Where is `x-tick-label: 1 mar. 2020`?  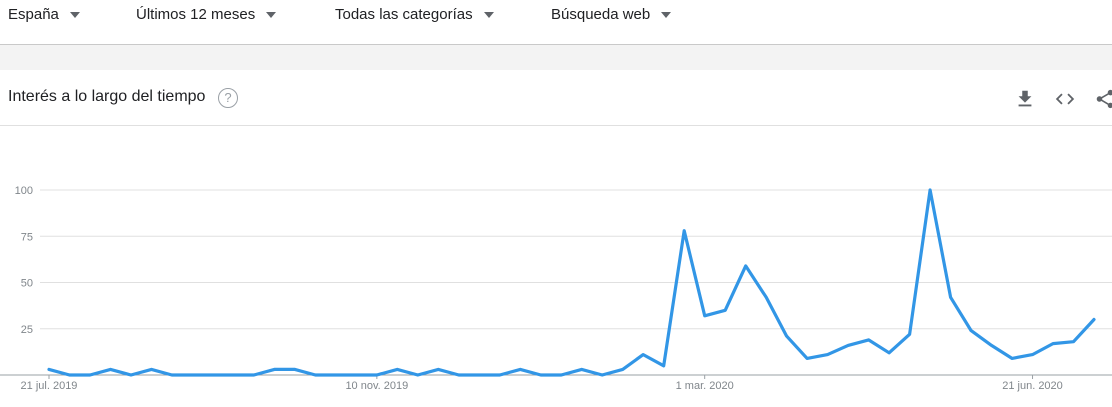
x-tick-label: 1 mar. 2020 is located at coordinates (705, 386).